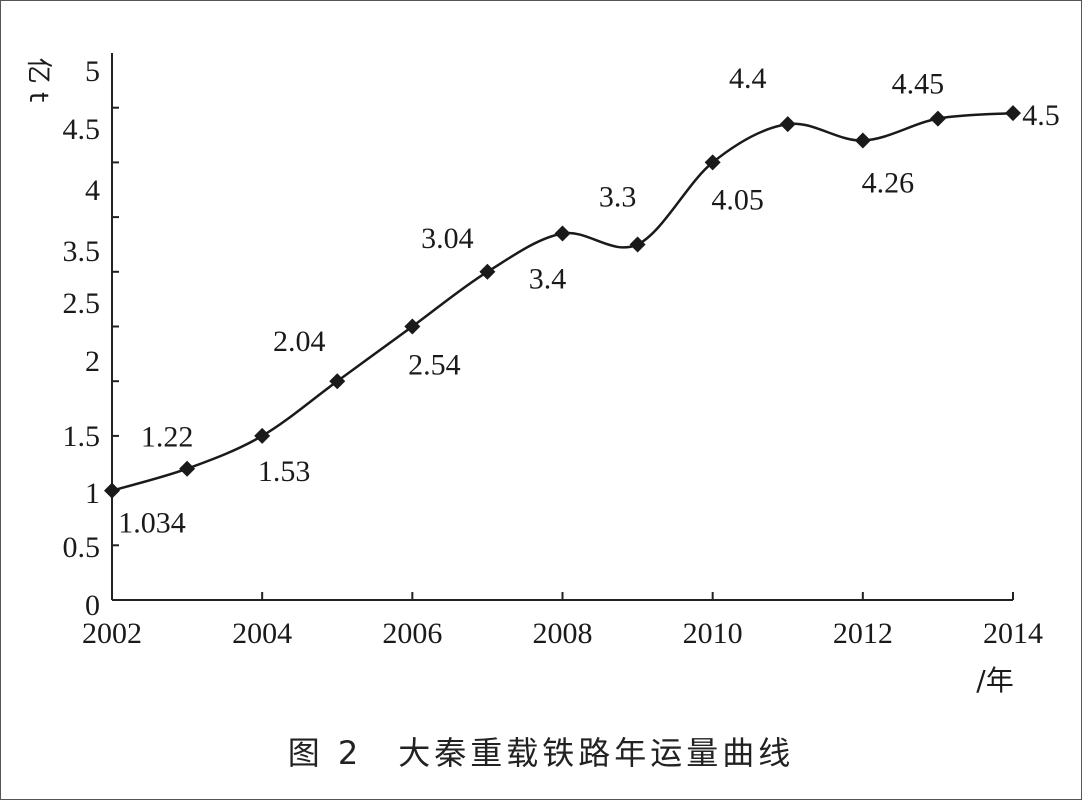 This screenshot has width=1082, height=800. What do you see at coordinates (82, 547) in the screenshot?
I see `y-tick-label: 0.5` at bounding box center [82, 547].